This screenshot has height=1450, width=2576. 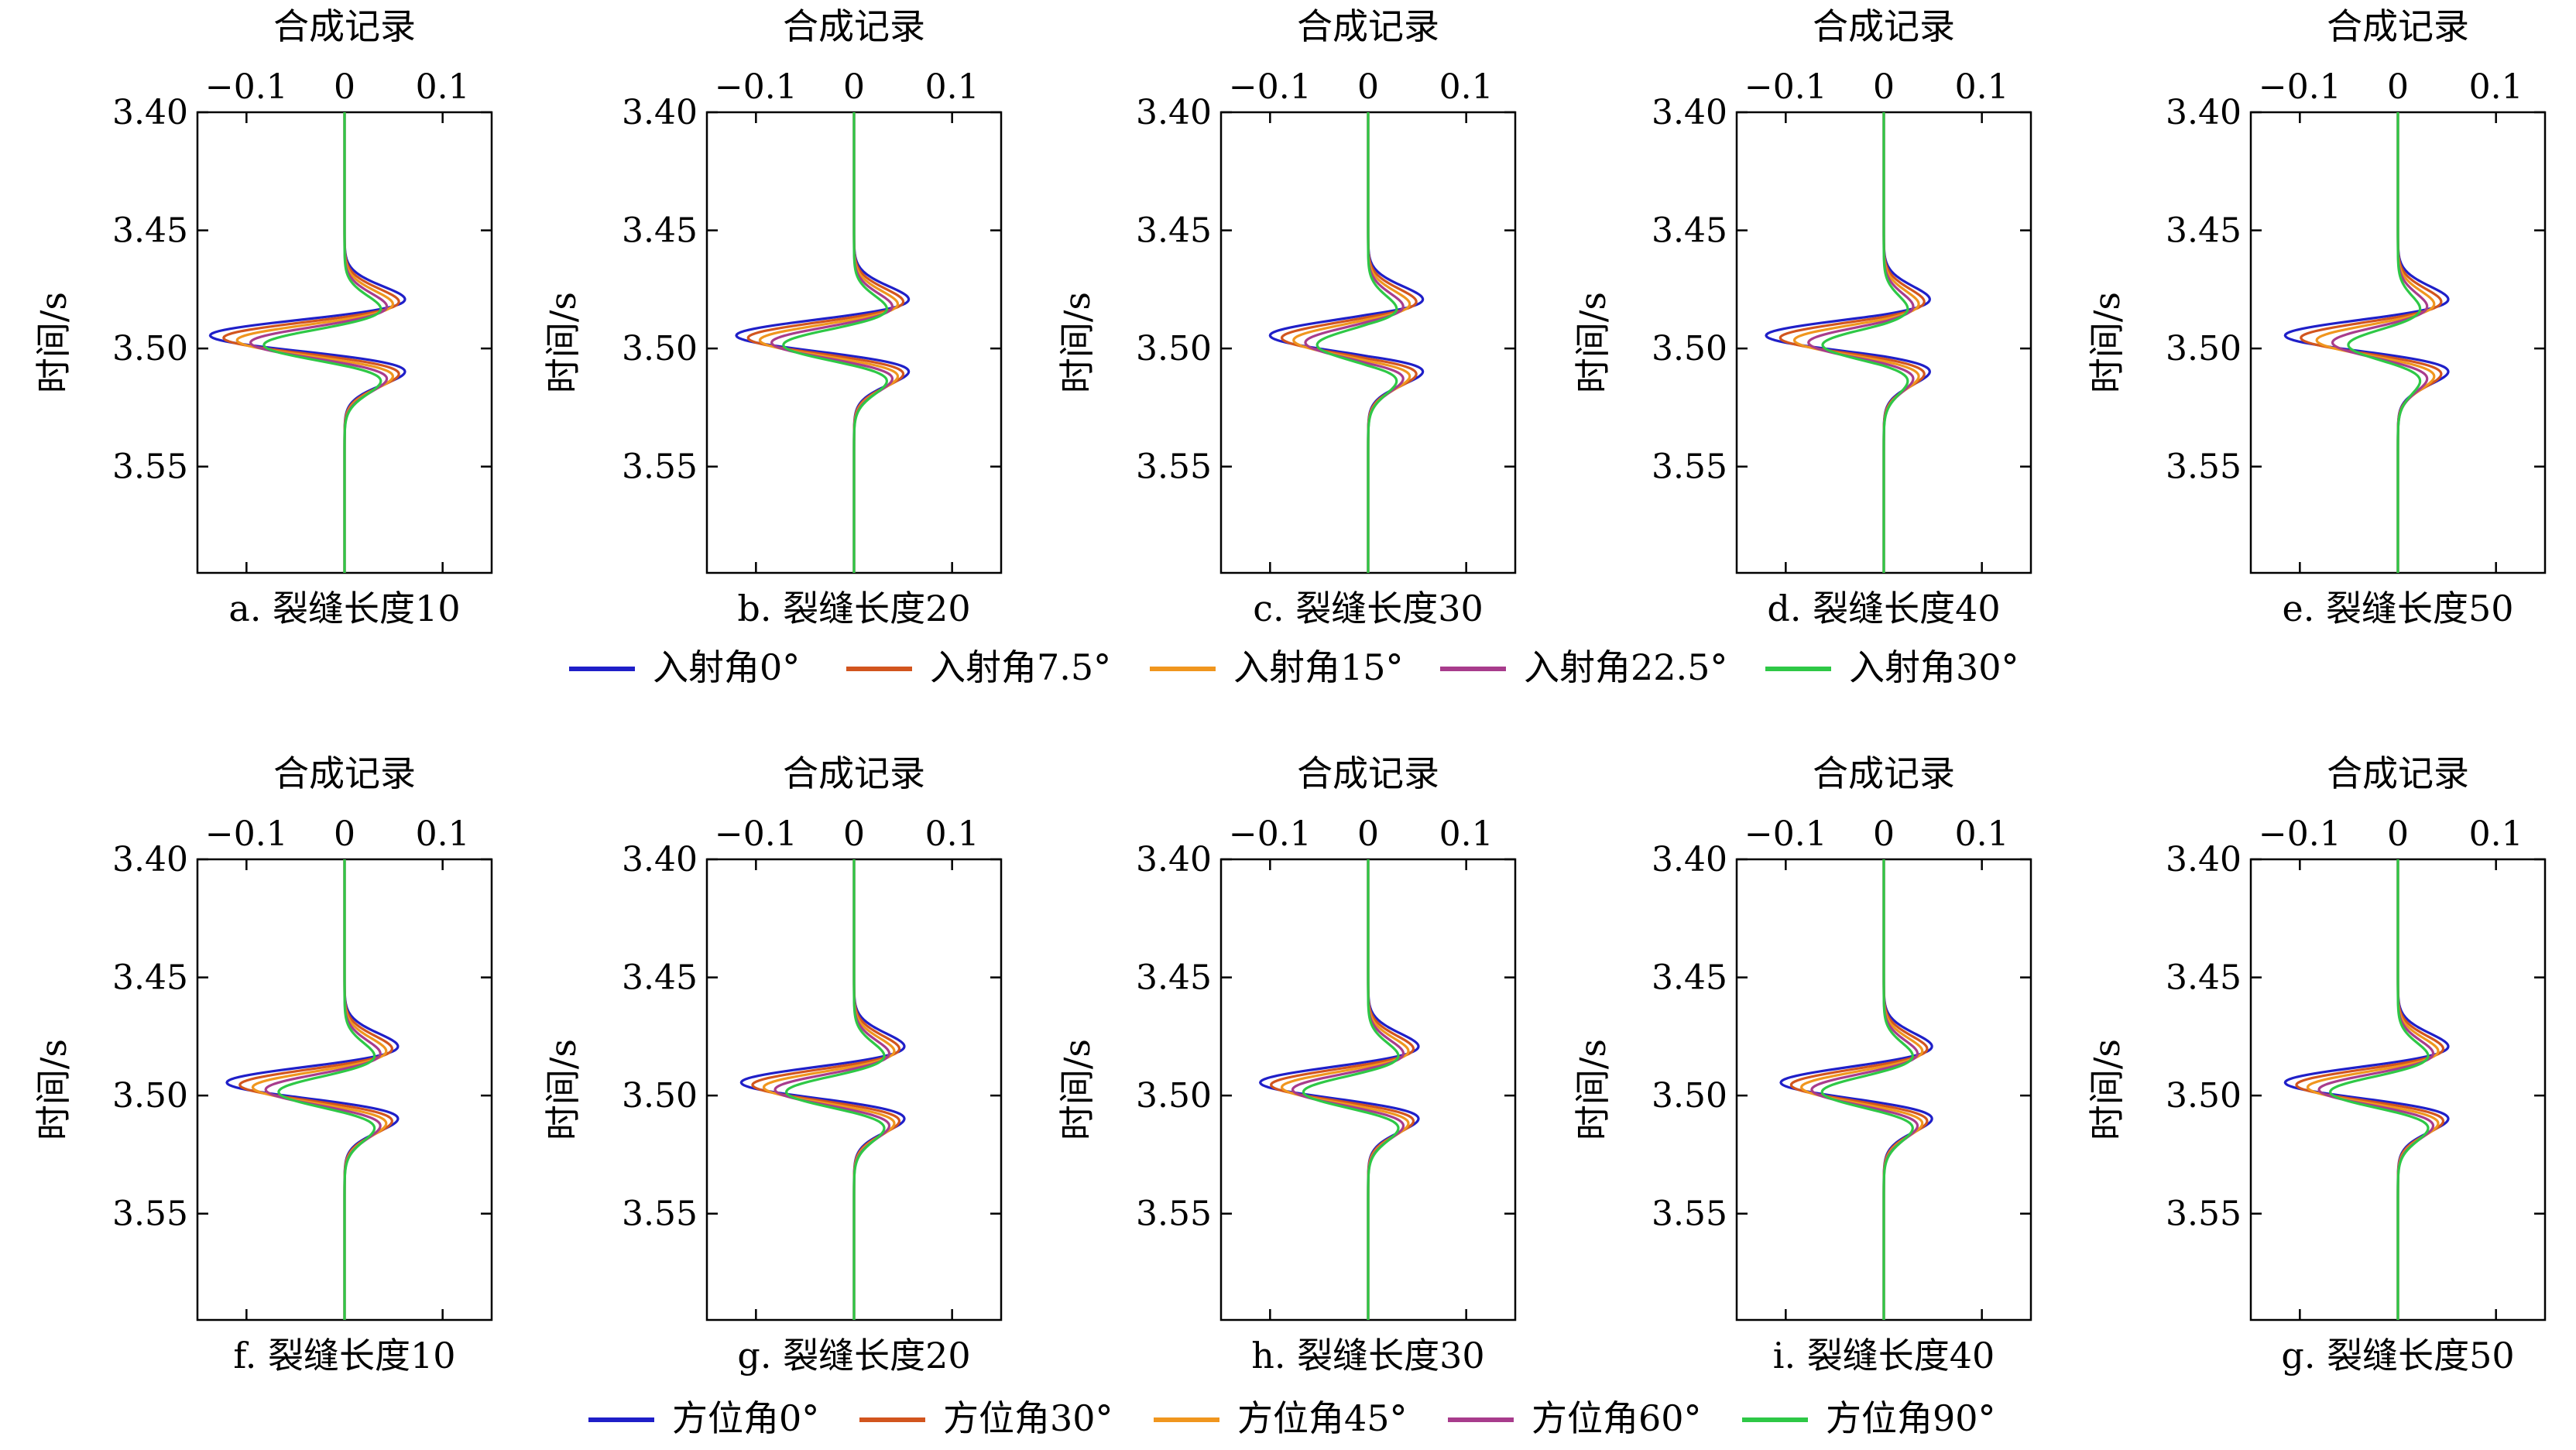 I want to click on legend-label: 方位角60°, so click(x=1617, y=1418).